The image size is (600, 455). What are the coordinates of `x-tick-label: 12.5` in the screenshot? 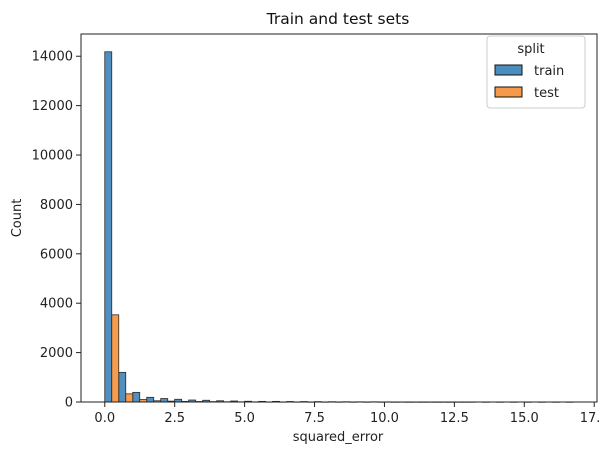 It's located at (454, 418).